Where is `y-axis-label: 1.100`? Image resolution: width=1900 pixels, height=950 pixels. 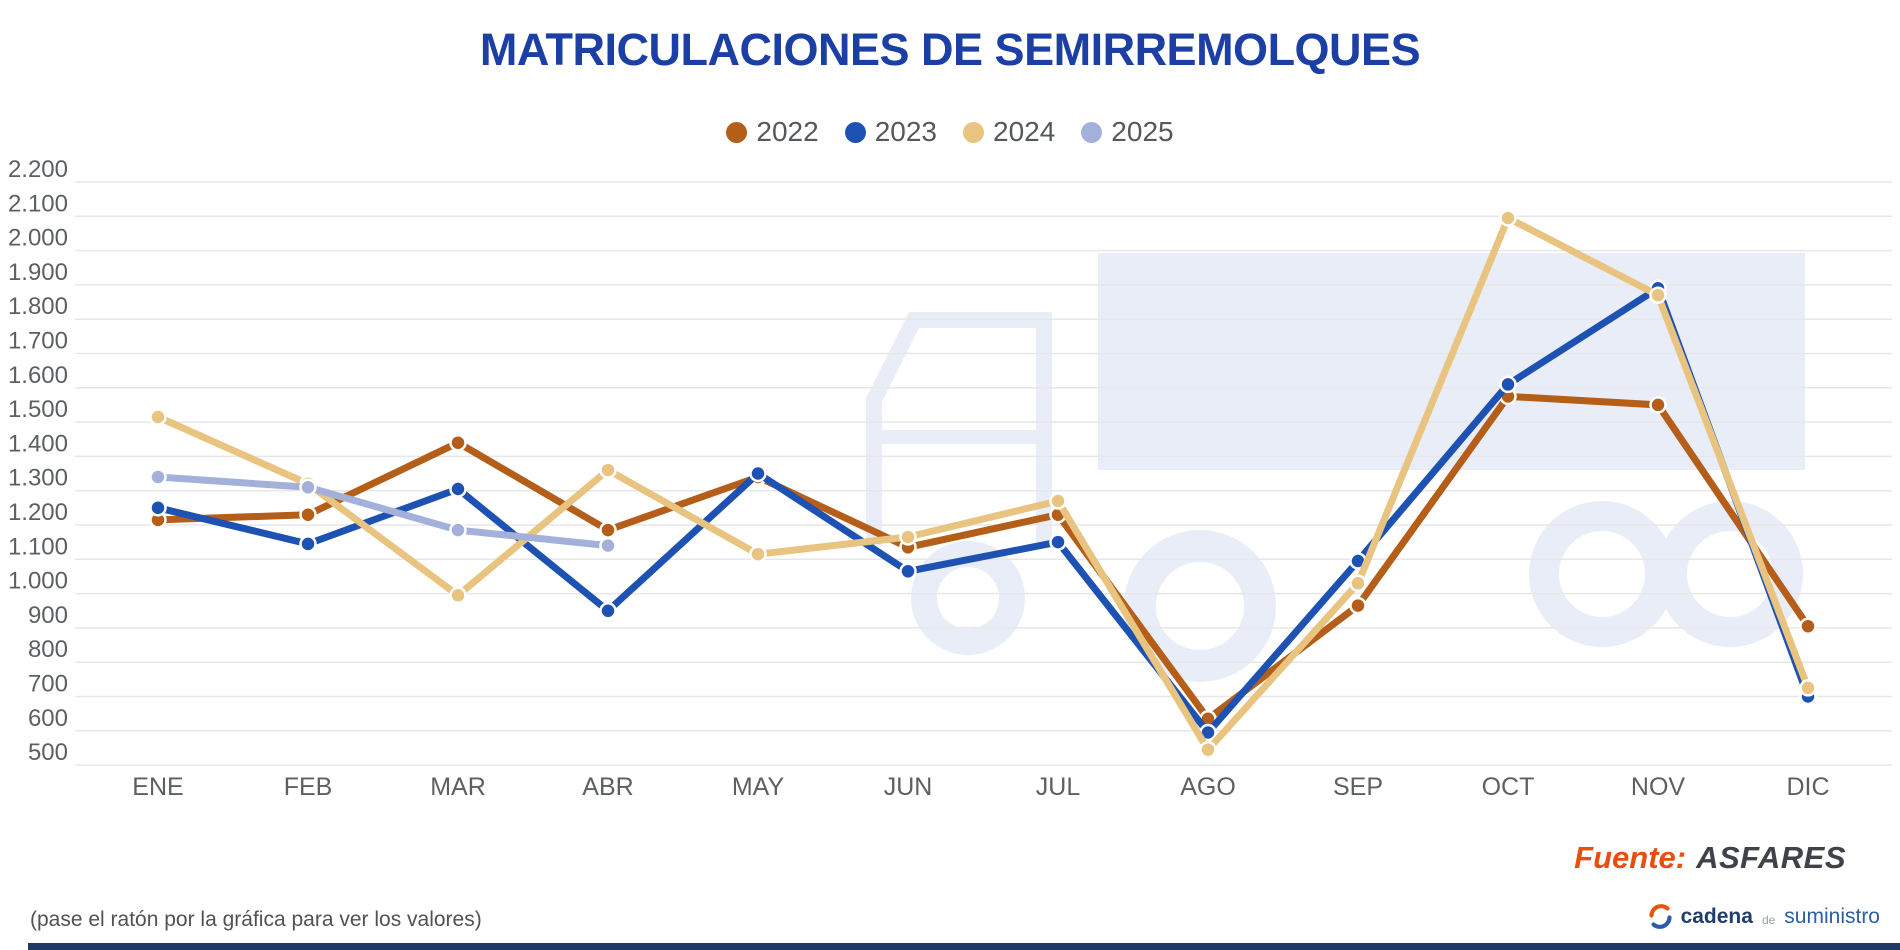 y-axis-label: 1.100 is located at coordinates (38, 546).